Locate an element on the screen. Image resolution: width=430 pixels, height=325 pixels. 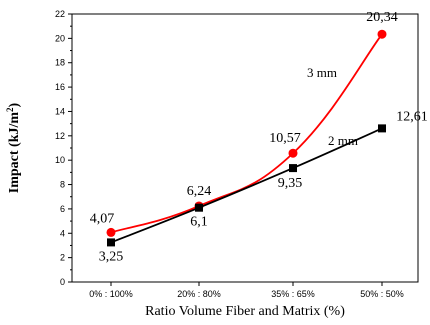
y-tick-label: 22 is located at coordinates (60, 14).